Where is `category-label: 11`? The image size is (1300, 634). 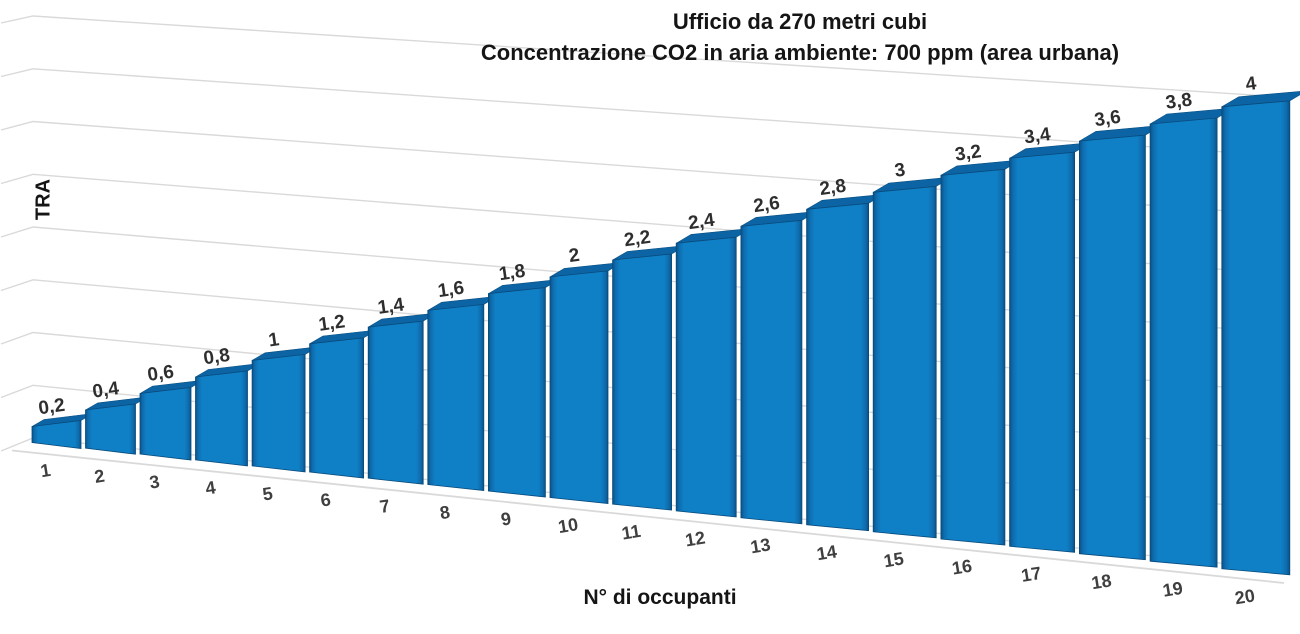 category-label: 11 is located at coordinates (631, 532).